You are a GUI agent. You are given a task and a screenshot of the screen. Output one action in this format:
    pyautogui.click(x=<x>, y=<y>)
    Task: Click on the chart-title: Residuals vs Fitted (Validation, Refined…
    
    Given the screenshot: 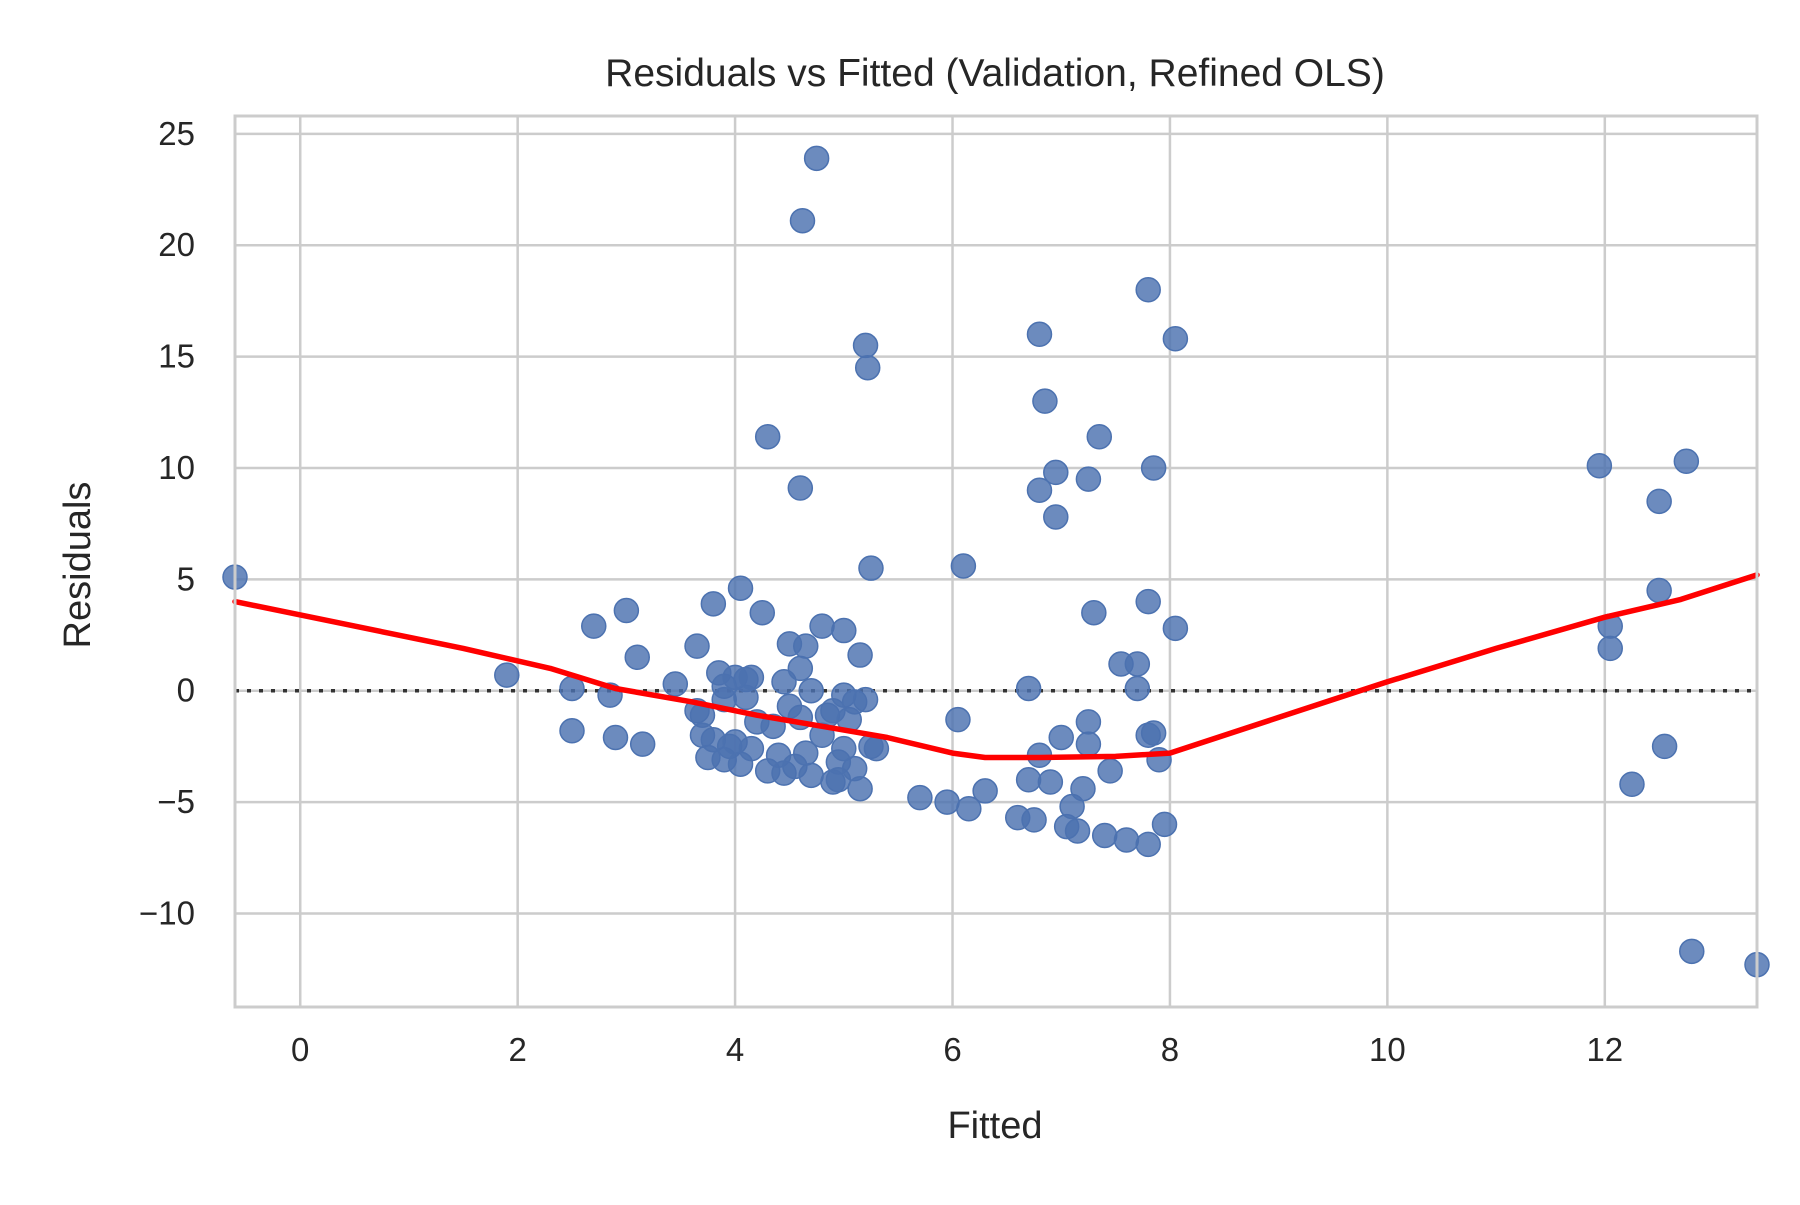 What is the action you would take?
    pyautogui.click(x=995, y=73)
    